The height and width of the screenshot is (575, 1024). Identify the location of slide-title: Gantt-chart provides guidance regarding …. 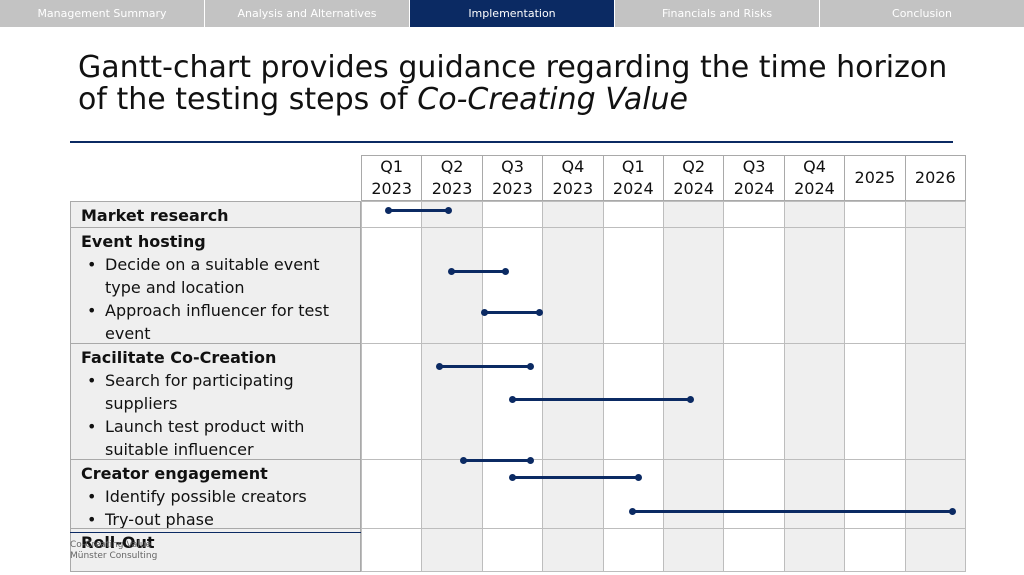
(528, 84).